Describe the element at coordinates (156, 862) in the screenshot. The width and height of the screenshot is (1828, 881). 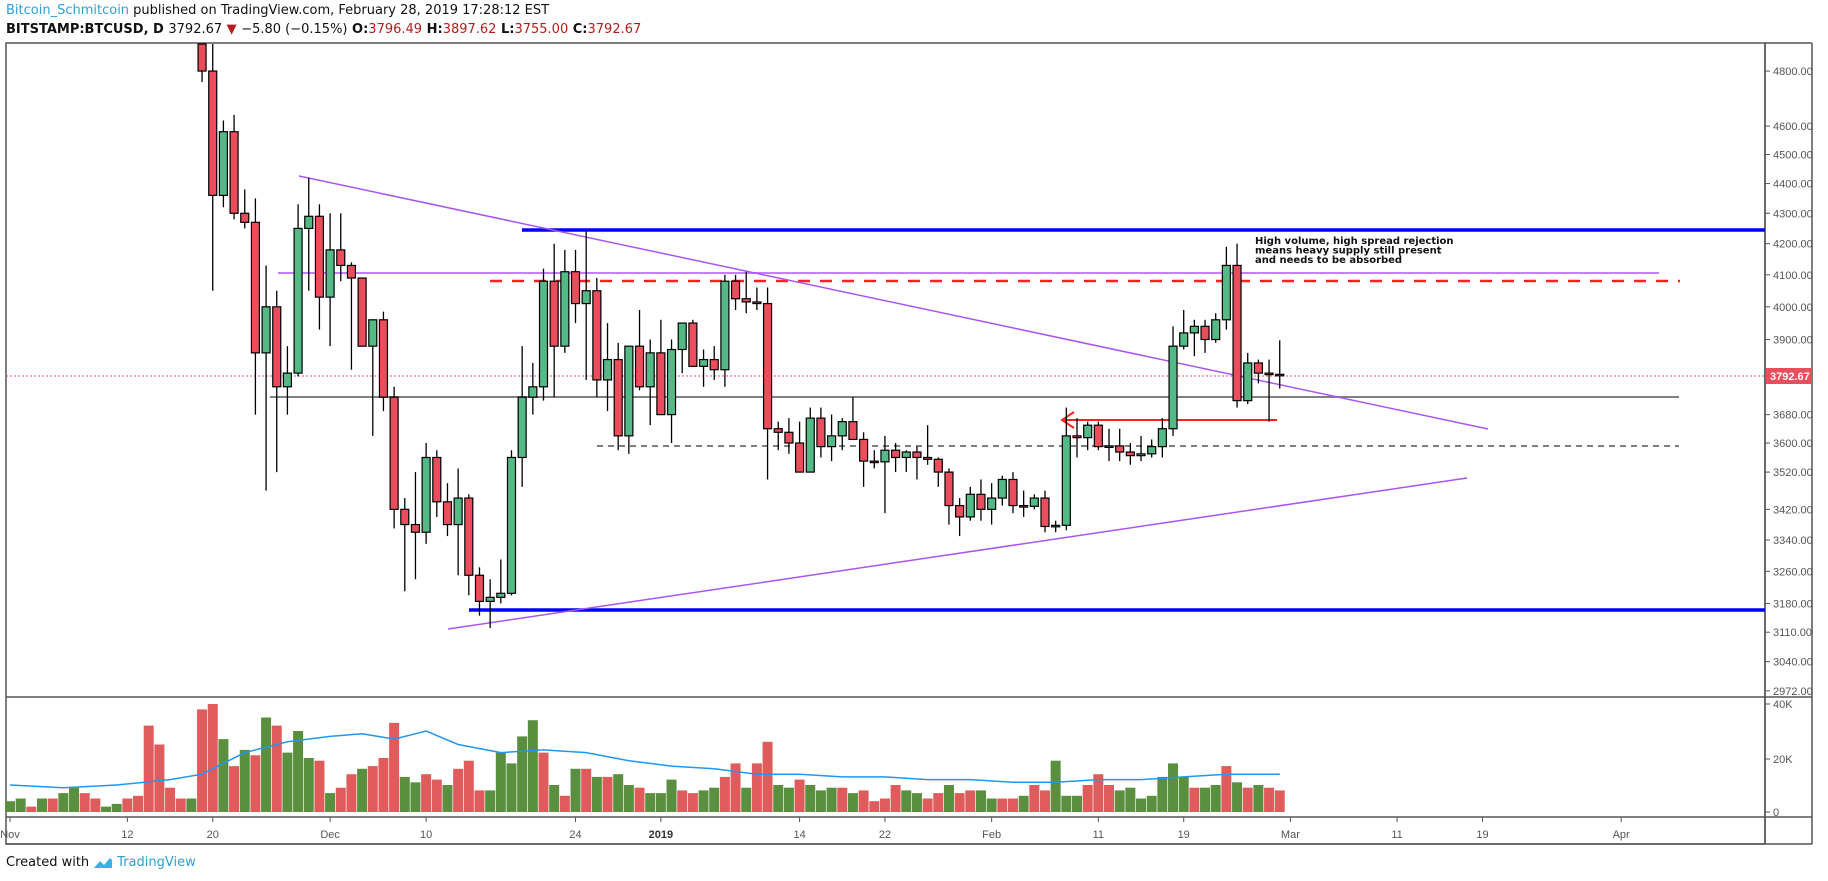
I see `tradingview-link: TradingView` at that location.